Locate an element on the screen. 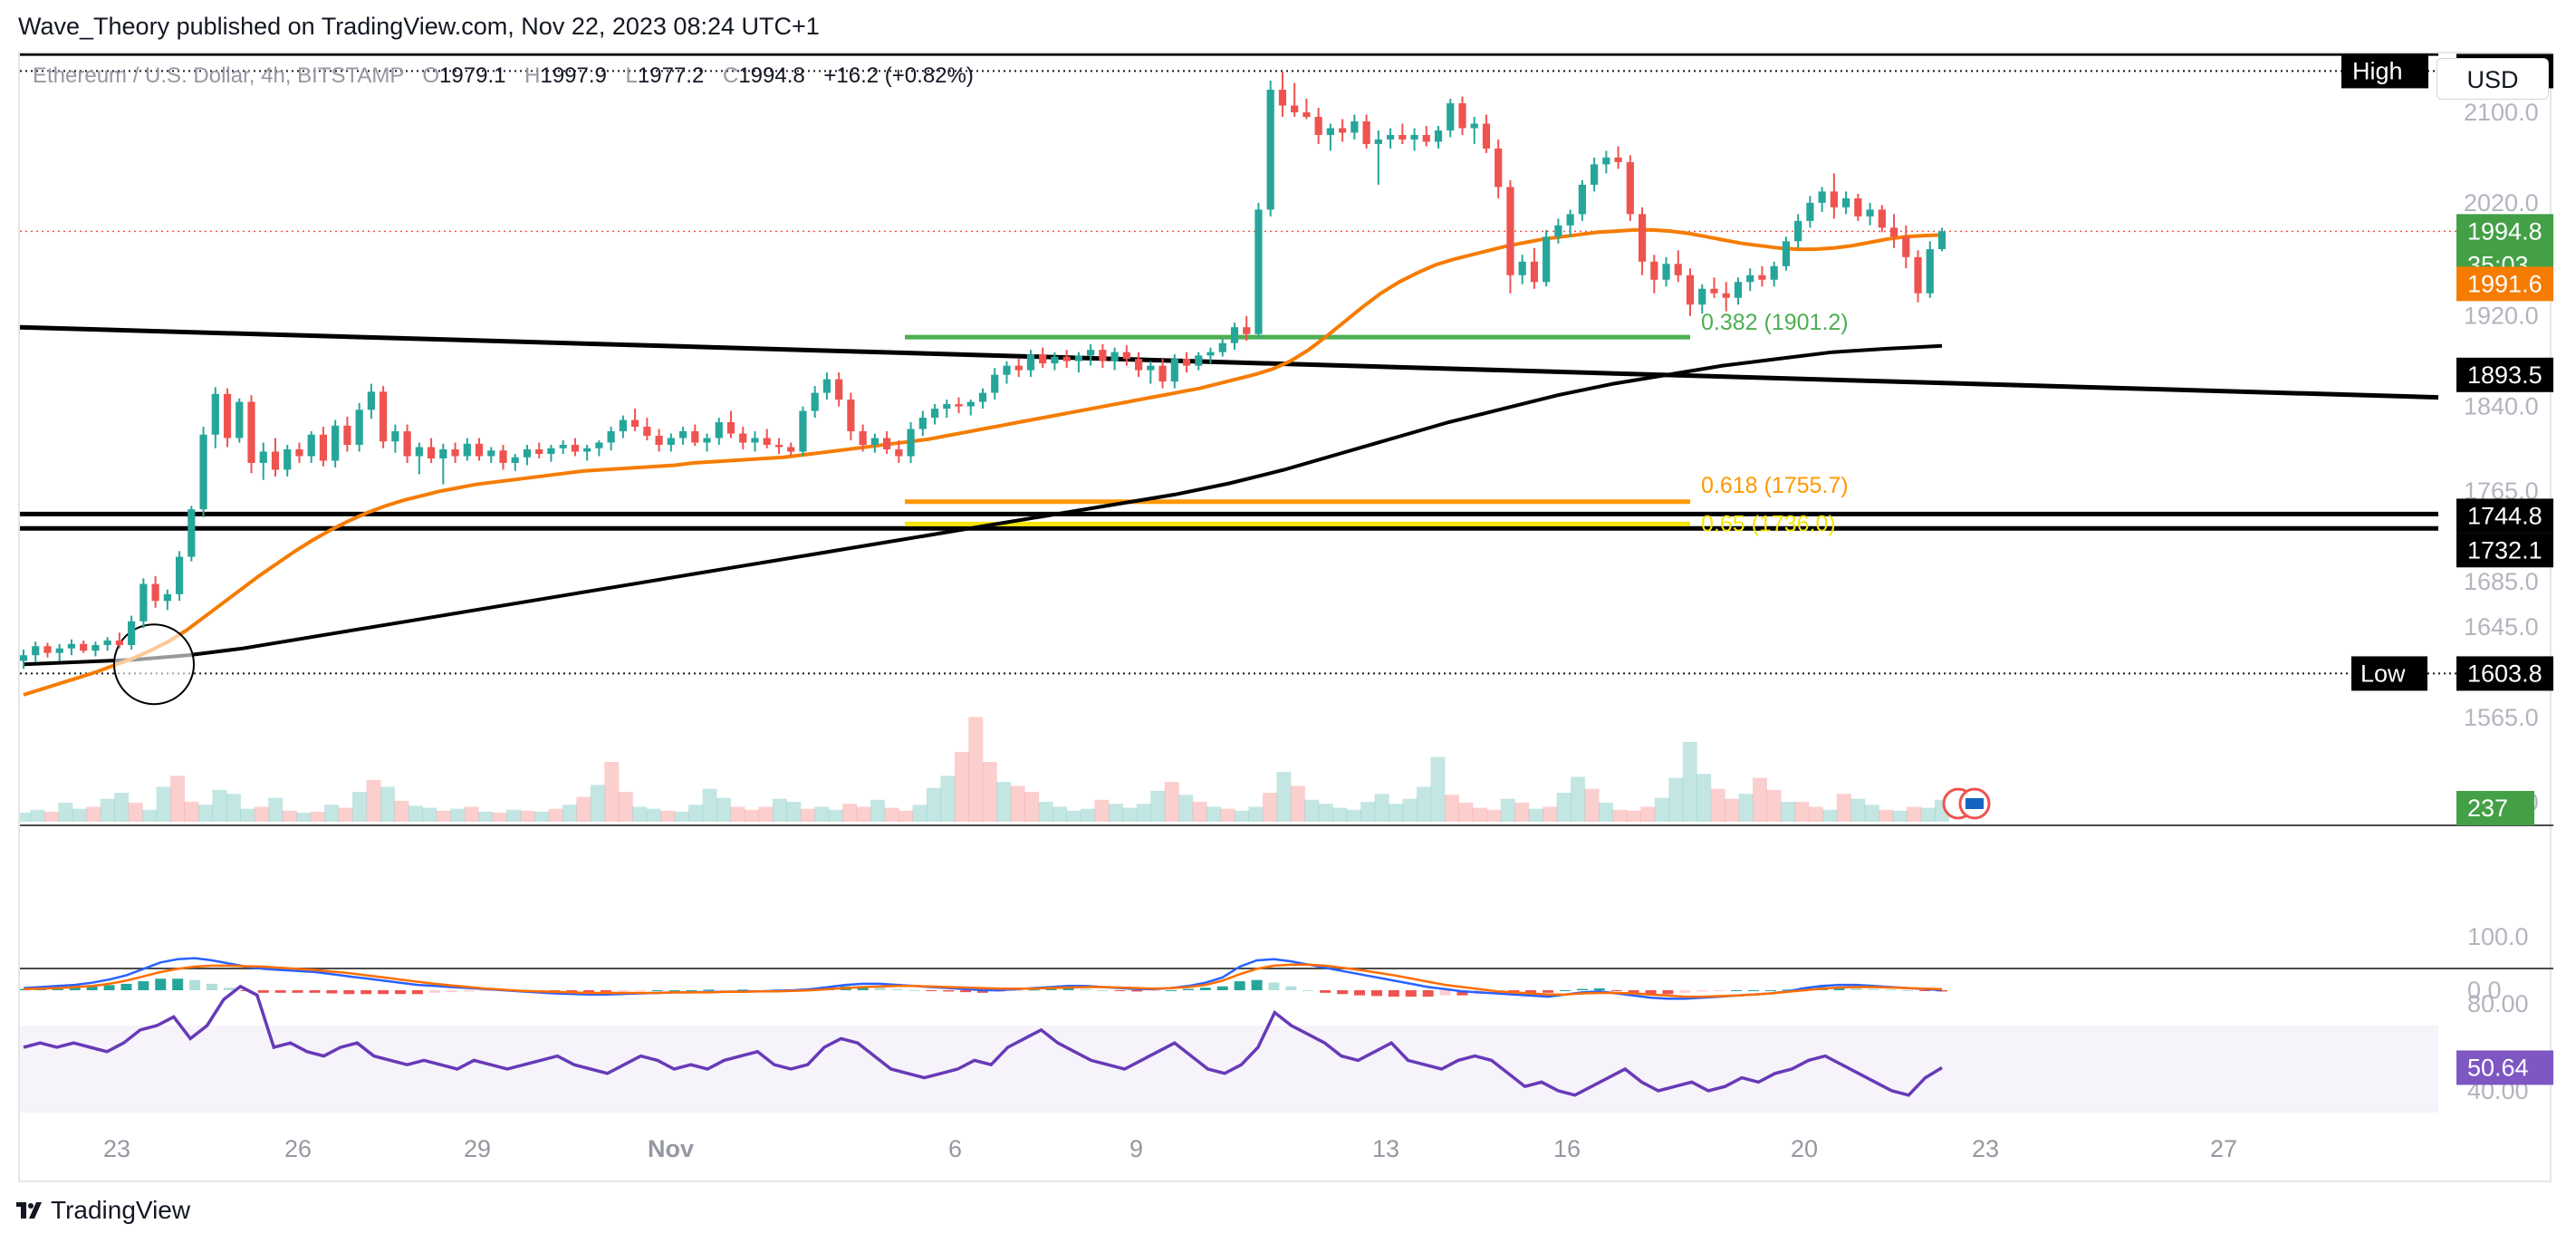 The height and width of the screenshot is (1243, 2576). rsi-line is located at coordinates (983, 1040).